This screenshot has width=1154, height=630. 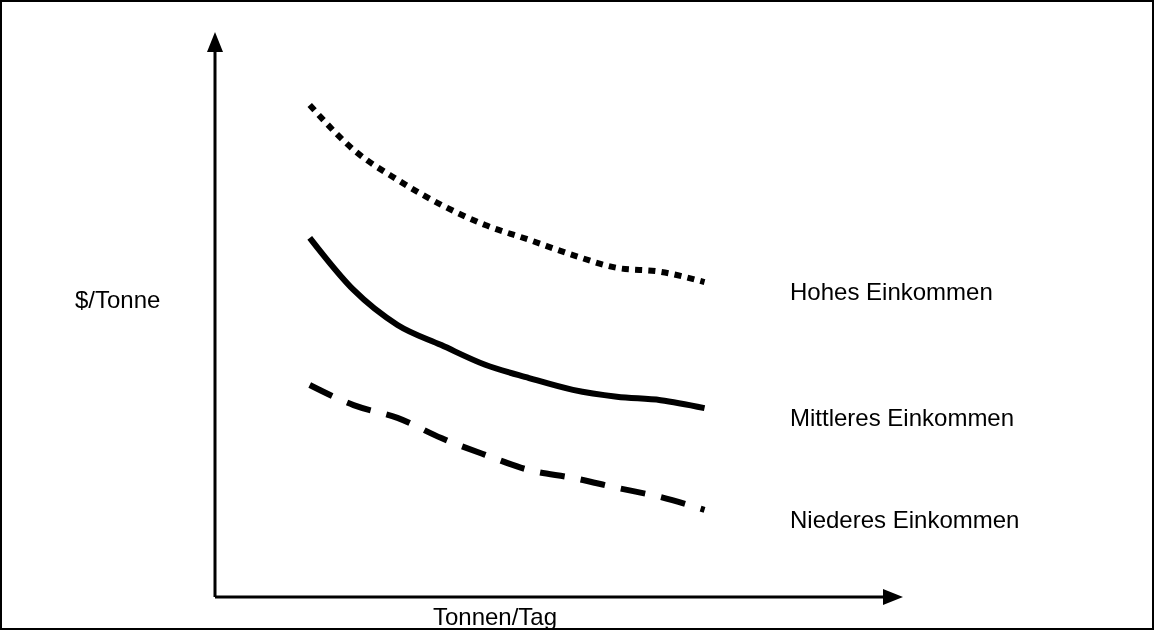 I want to click on text: Mittleres Einkommen, so click(x=902, y=418).